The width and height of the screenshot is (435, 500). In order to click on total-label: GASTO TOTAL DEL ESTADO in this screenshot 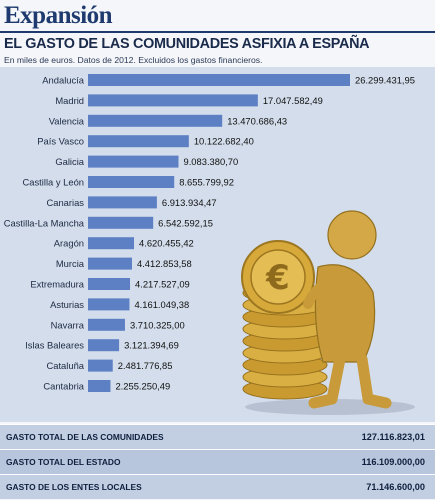, I will do `click(63, 462)`.